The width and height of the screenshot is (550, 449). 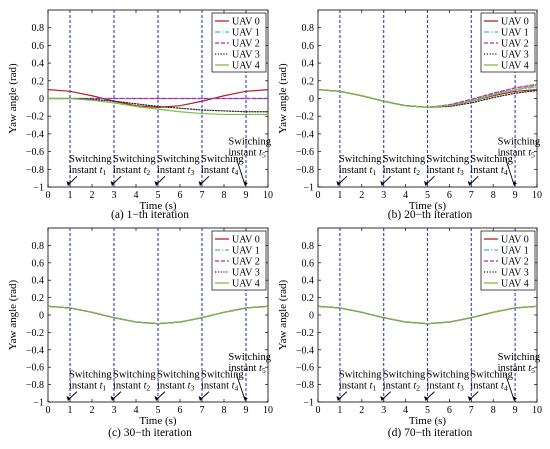 I want to click on x-tick-label: 2, so click(x=361, y=195).